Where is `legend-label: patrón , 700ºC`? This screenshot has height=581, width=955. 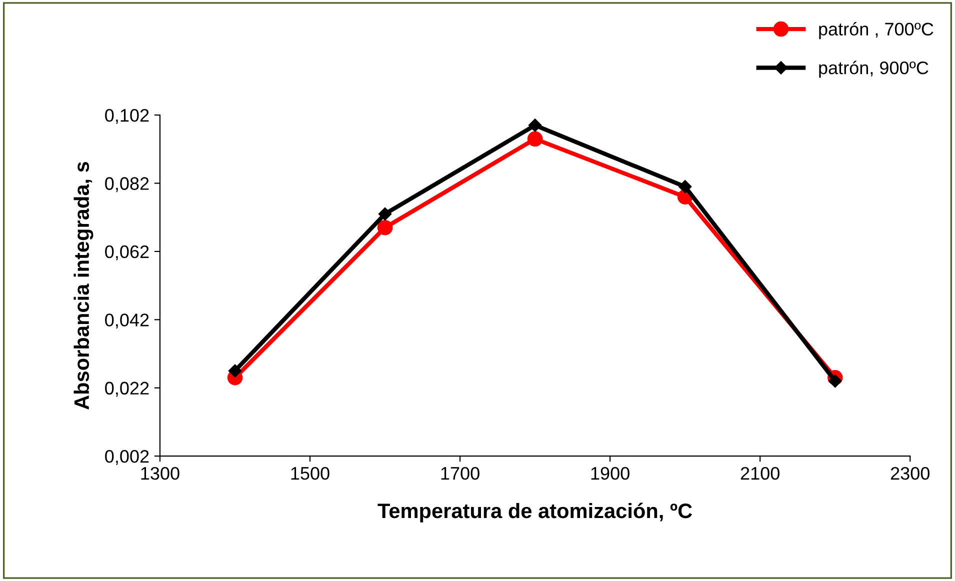 legend-label: patrón , 700ºC is located at coordinates (876, 31).